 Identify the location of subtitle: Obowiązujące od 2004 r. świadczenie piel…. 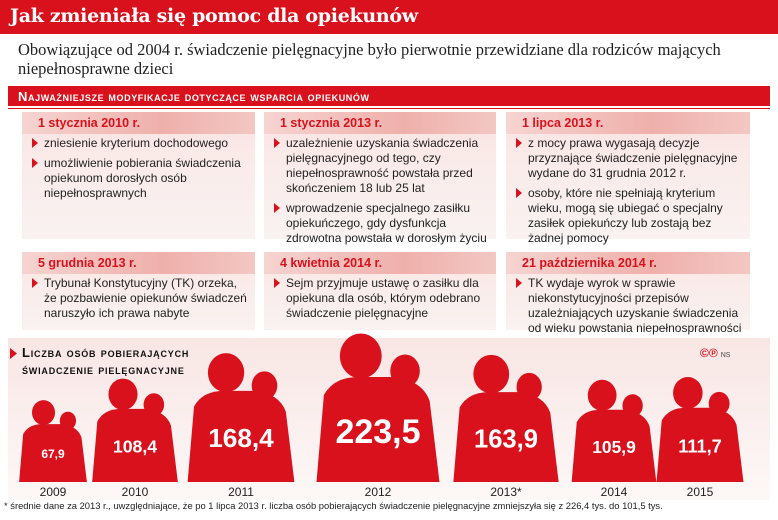
(369, 59).